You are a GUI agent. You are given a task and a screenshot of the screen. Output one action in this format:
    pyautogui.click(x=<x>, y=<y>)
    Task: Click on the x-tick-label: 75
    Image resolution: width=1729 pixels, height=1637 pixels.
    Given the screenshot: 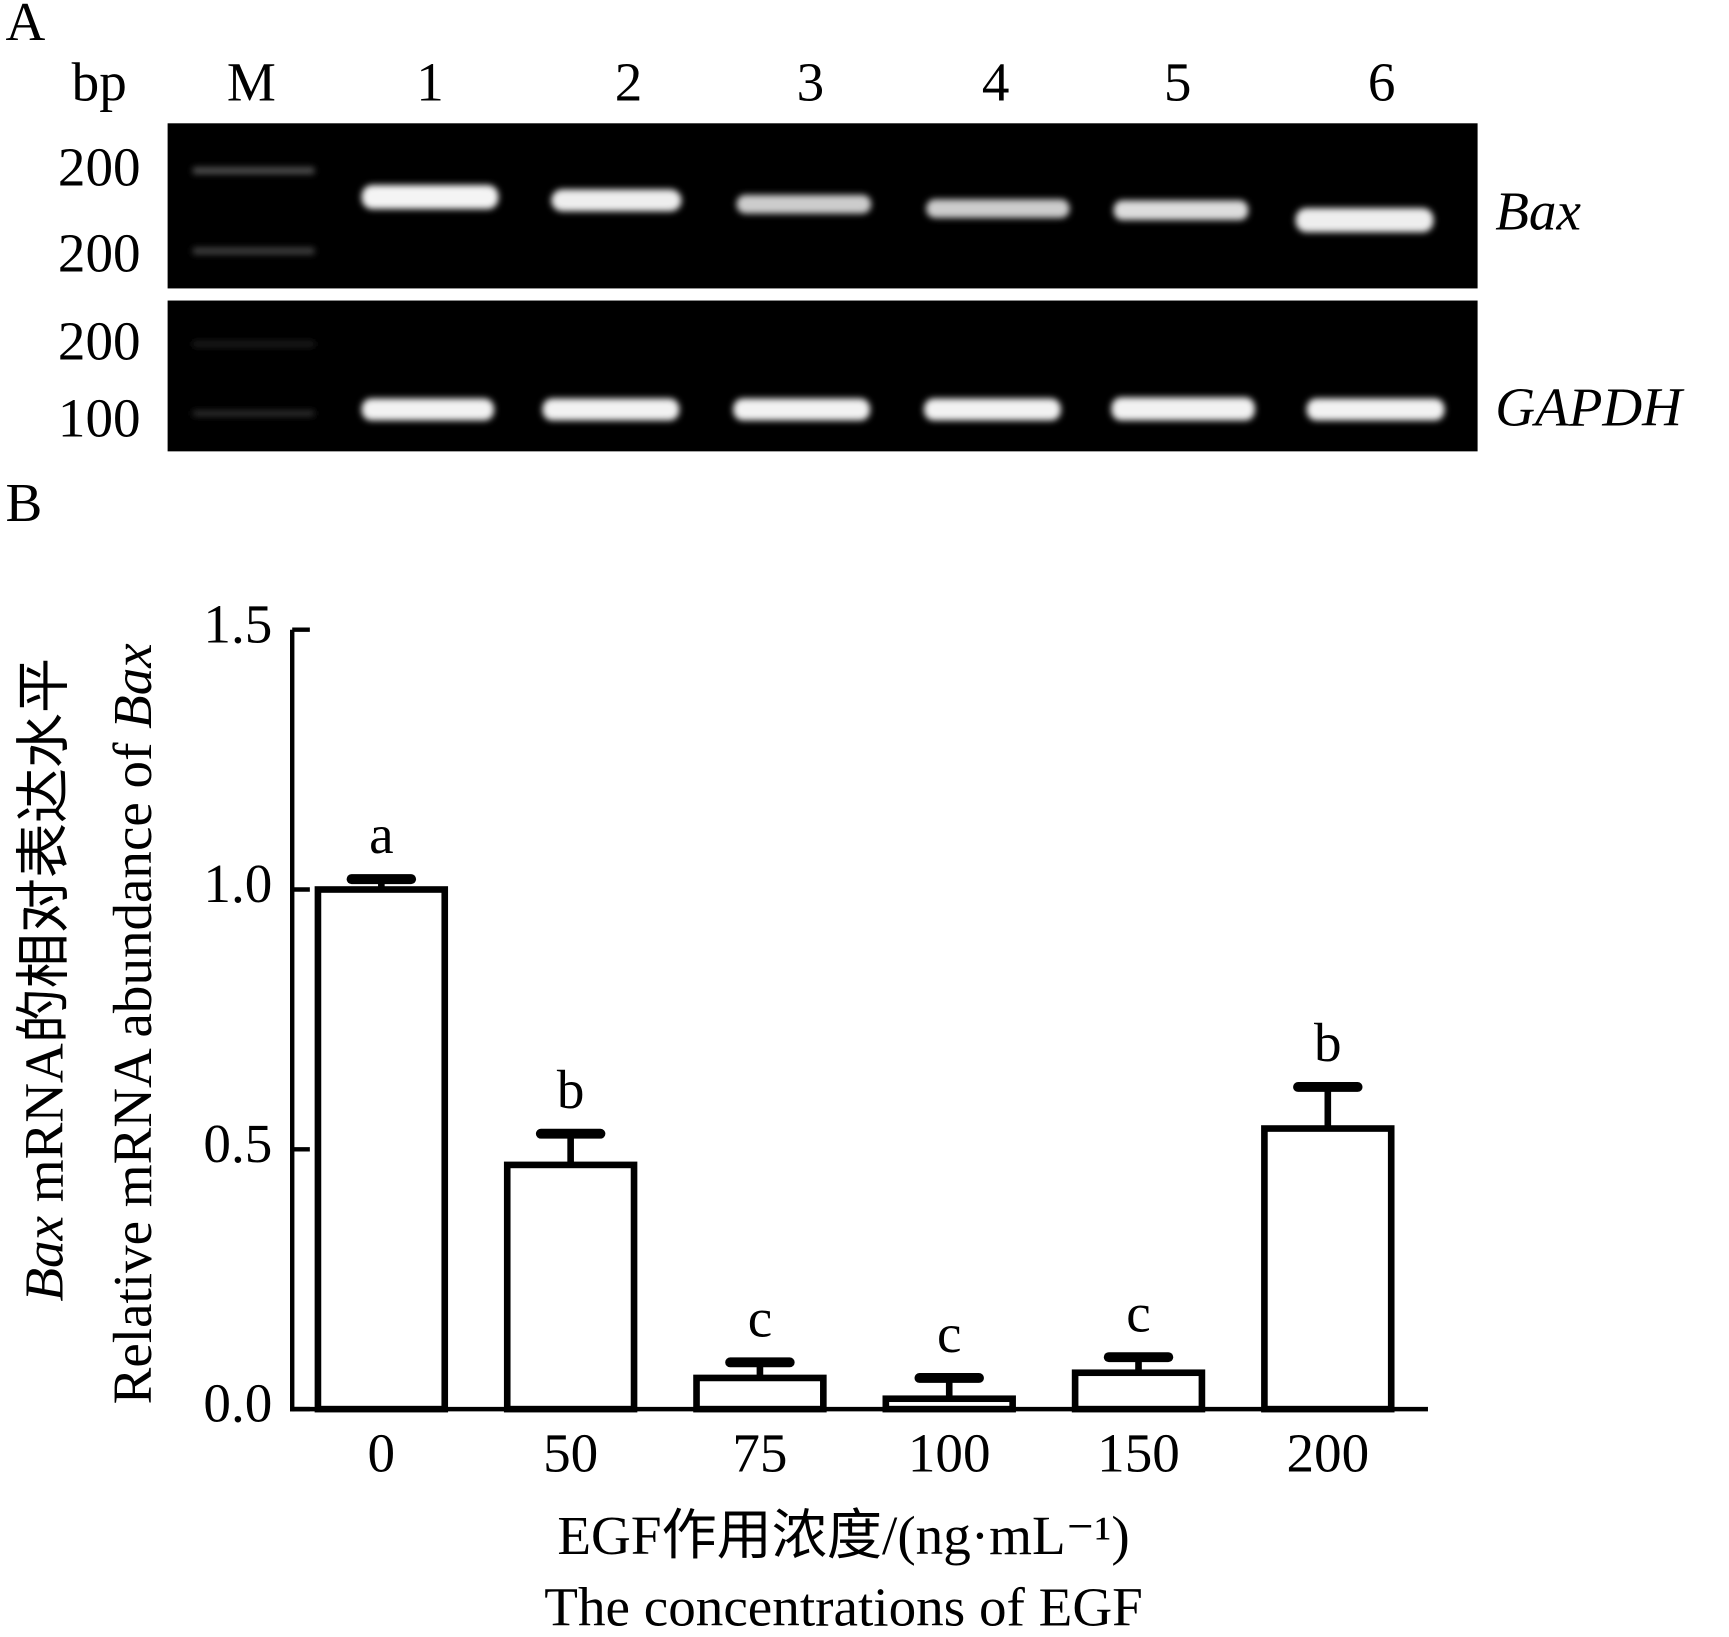 What is the action you would take?
    pyautogui.click(x=759, y=1452)
    